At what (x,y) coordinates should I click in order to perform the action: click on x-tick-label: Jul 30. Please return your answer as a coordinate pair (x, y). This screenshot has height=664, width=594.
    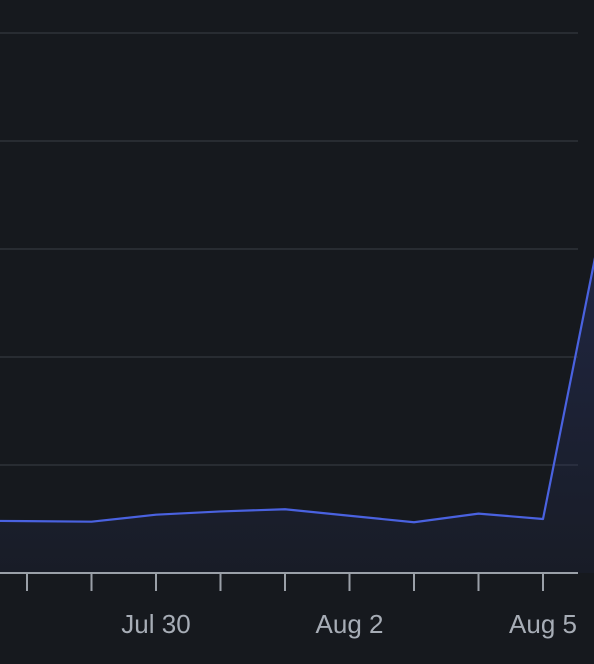
    Looking at the image, I should click on (155, 624).